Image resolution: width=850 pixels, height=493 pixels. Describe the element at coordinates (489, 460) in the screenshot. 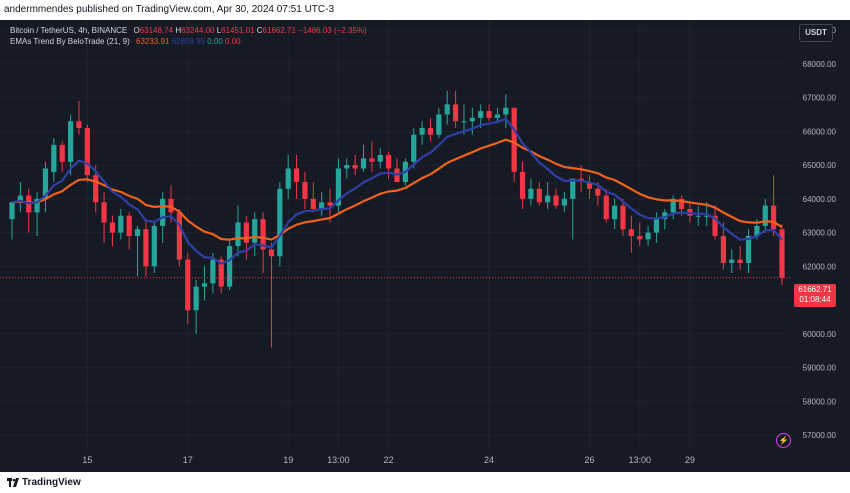

I see `x-tick-label: 24` at that location.